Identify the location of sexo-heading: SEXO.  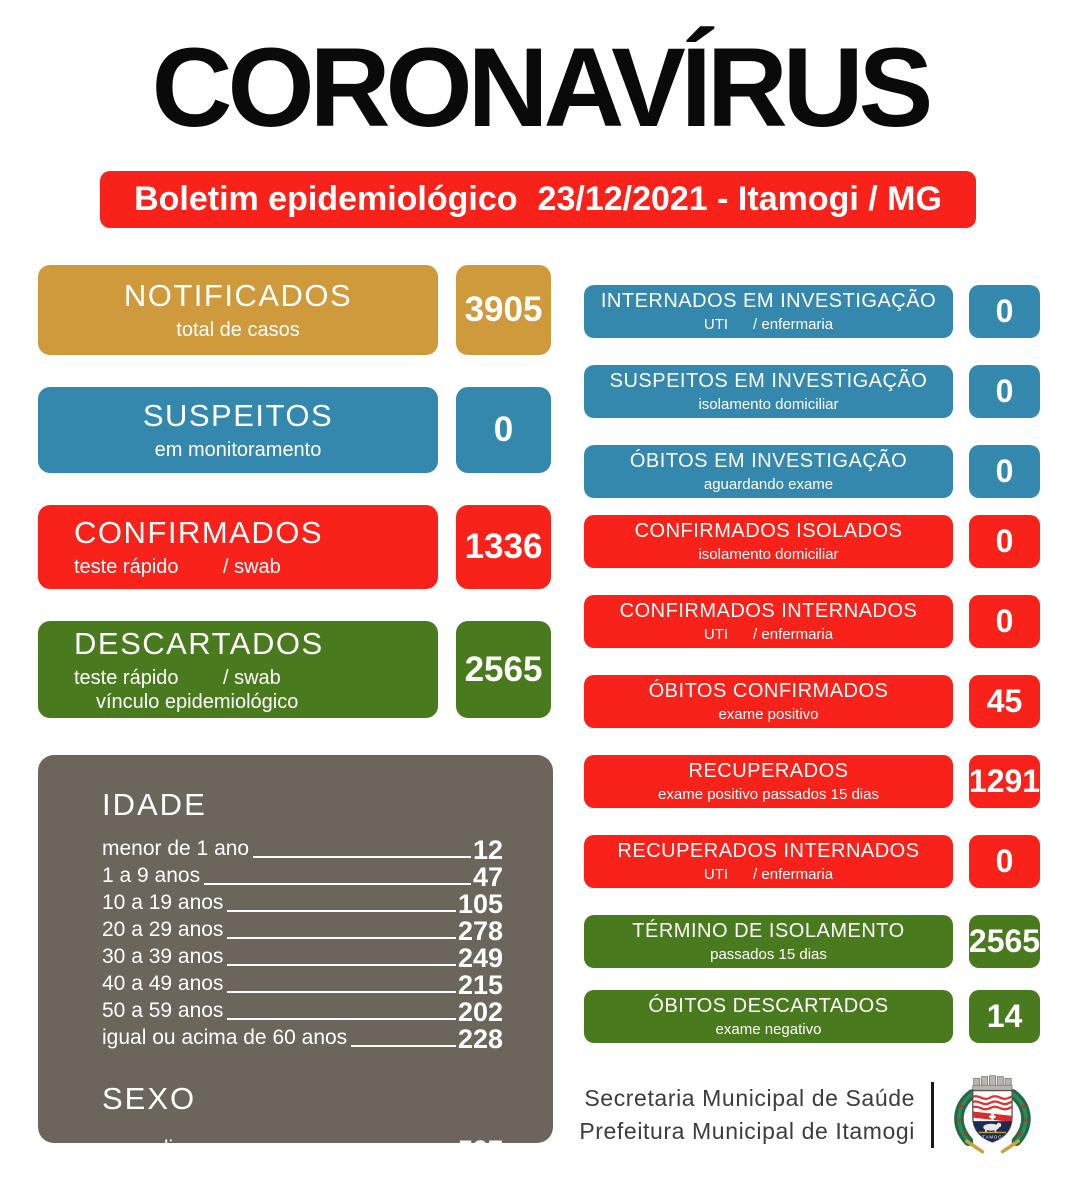
(149, 1098).